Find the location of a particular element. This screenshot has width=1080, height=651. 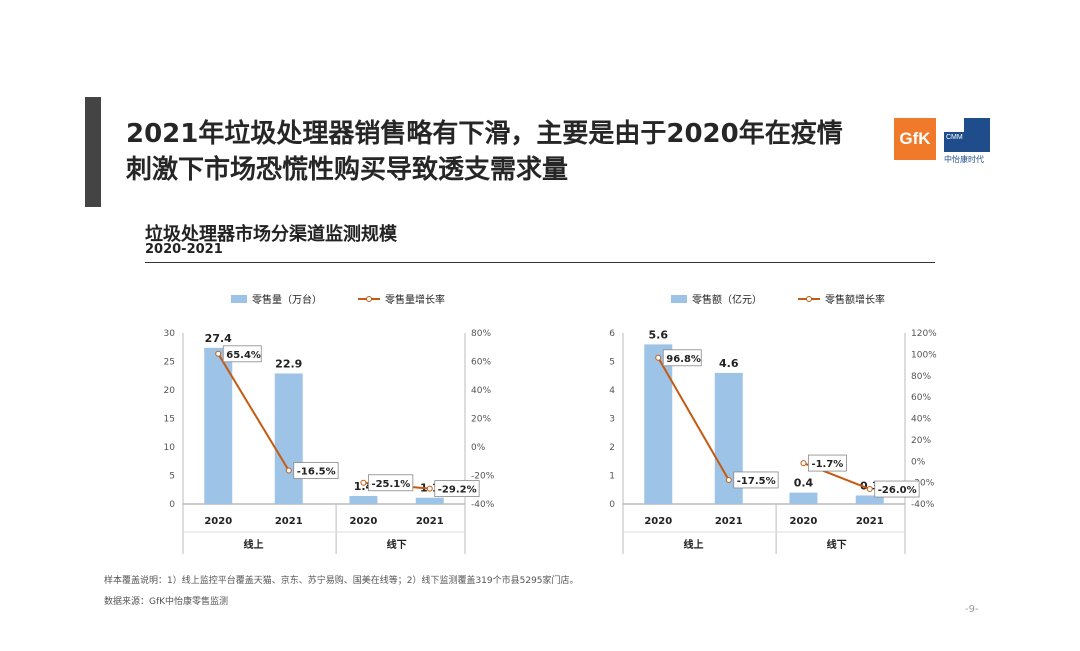

val-y2-tick-label: 80% is located at coordinates (921, 377).